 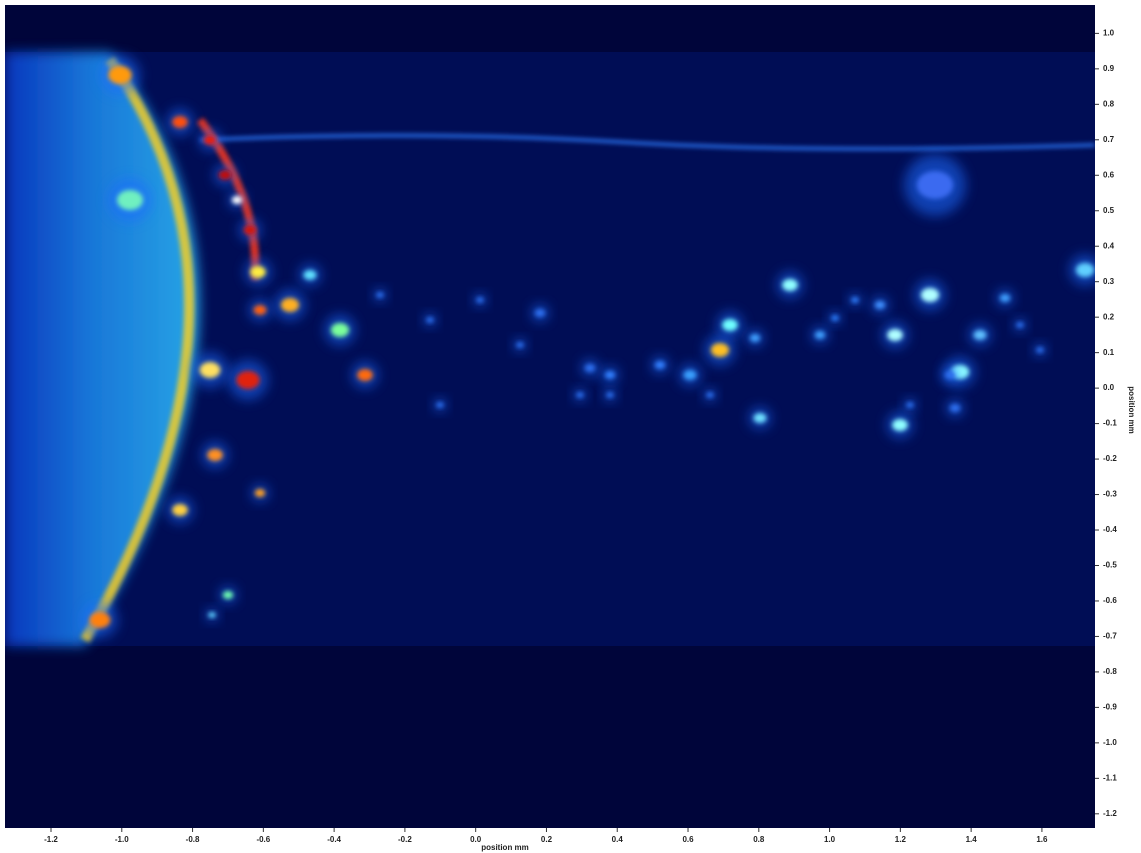 I want to click on x-tick-label: 1.6, so click(x=1042, y=839).